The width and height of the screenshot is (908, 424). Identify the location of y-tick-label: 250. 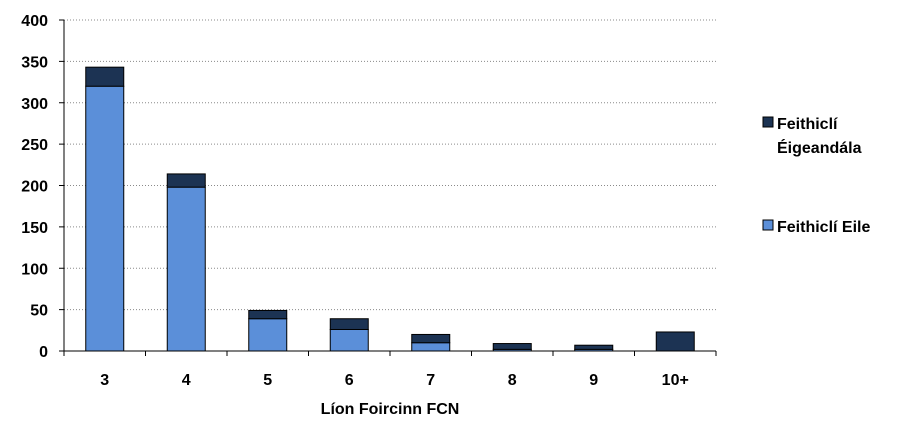
(34, 145).